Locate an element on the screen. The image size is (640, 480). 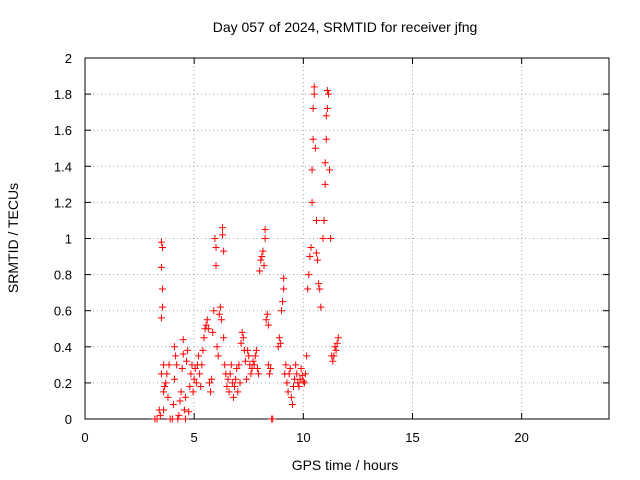
y-tick-label: 1.6 is located at coordinates (63, 130).